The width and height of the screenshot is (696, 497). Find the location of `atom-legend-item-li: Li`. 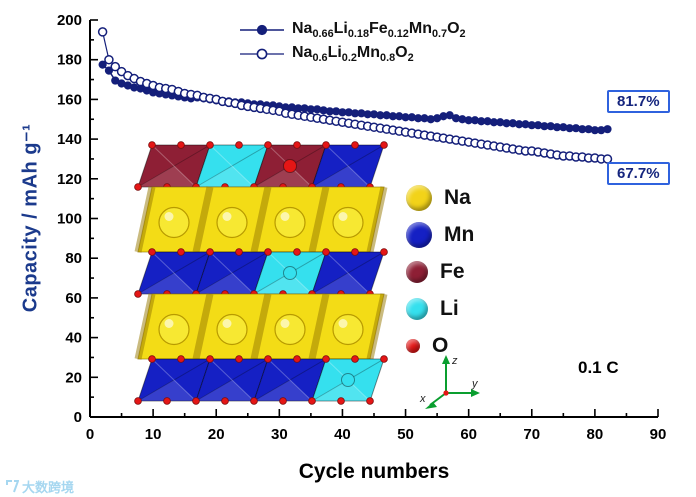

atom-legend-item-li: Li is located at coordinates (440, 309).